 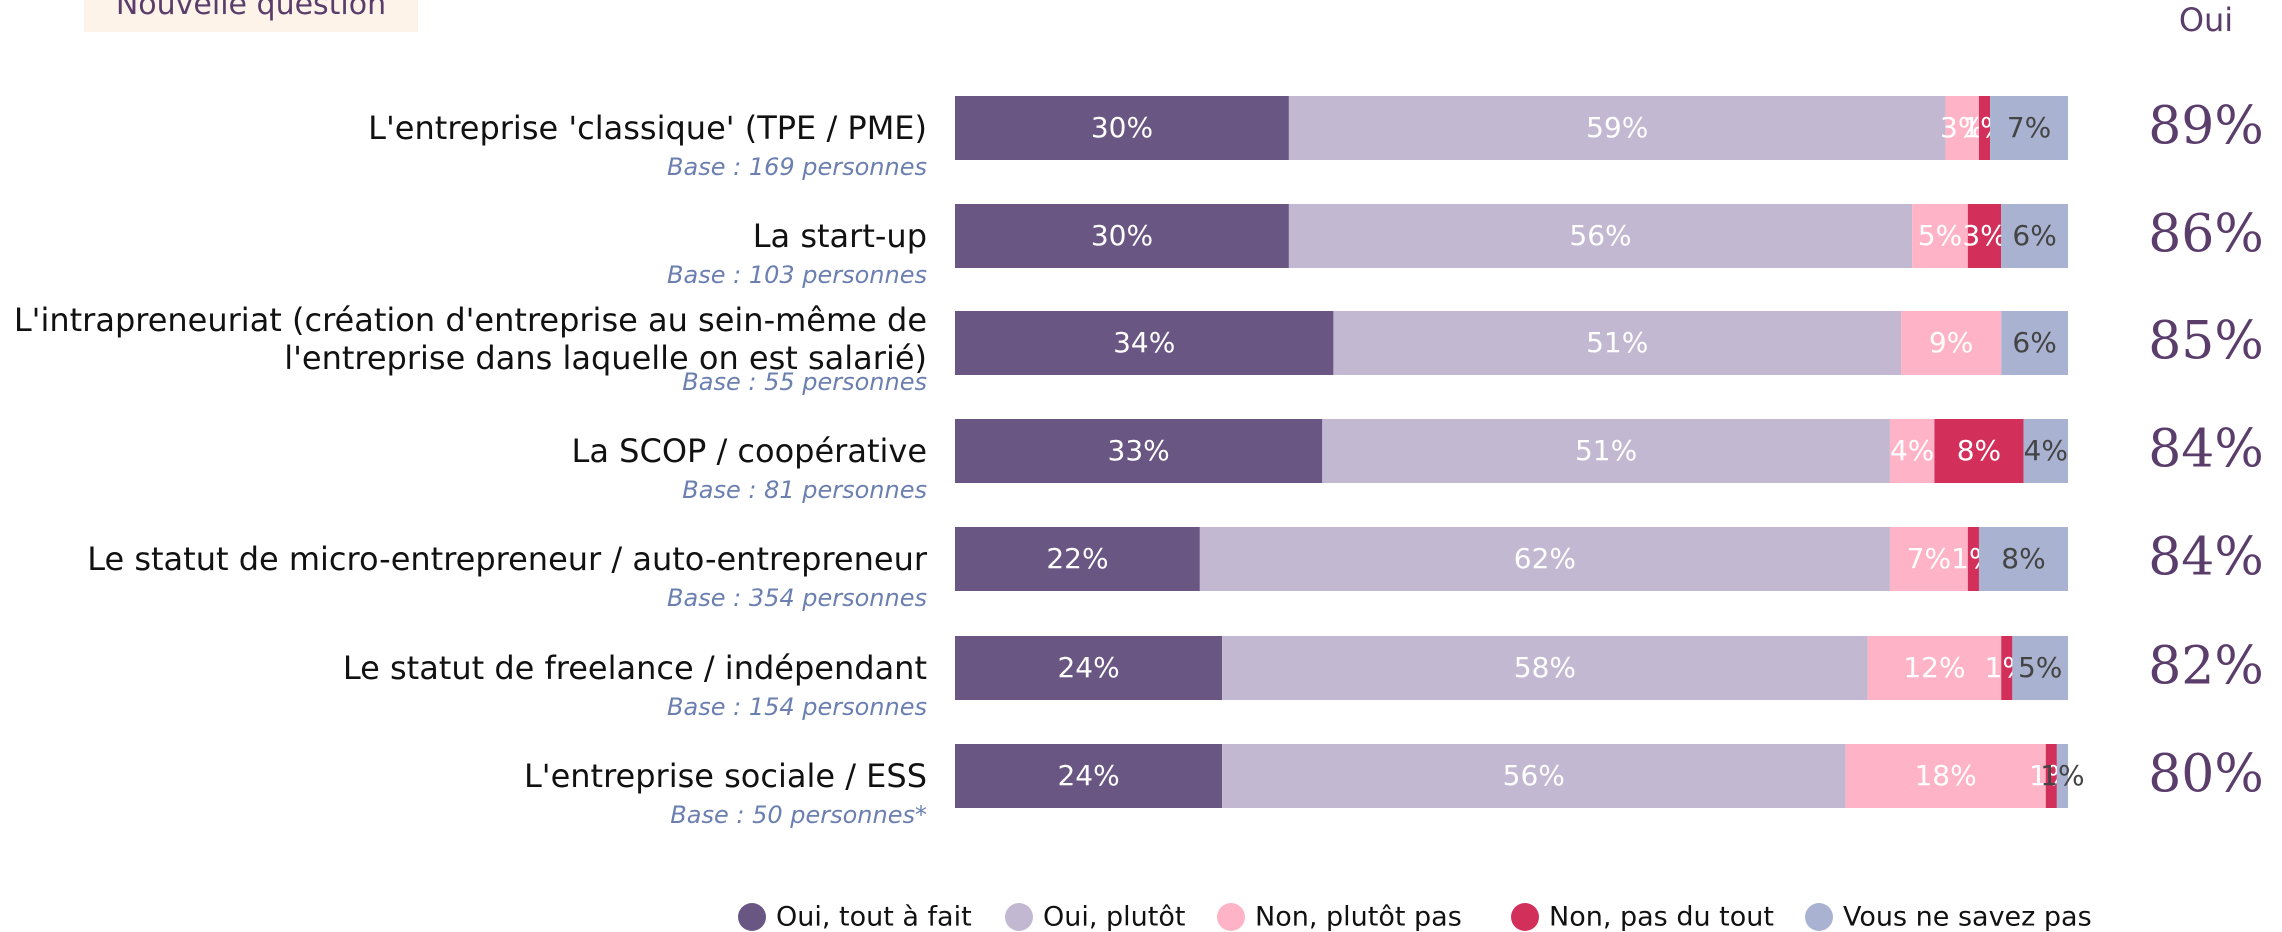 What do you see at coordinates (804, 382) in the screenshot?
I see `base-label: Base : 55 personnes` at bounding box center [804, 382].